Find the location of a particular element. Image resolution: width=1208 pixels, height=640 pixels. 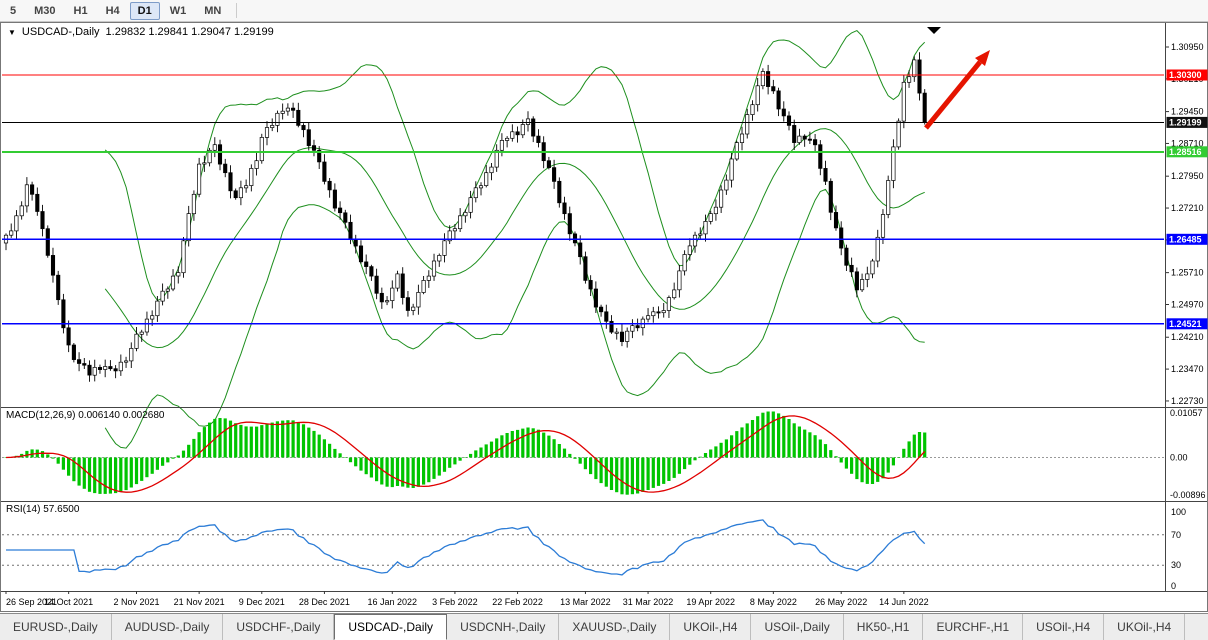

svg-text: 1.27210 is located at coordinates (1187, 208).